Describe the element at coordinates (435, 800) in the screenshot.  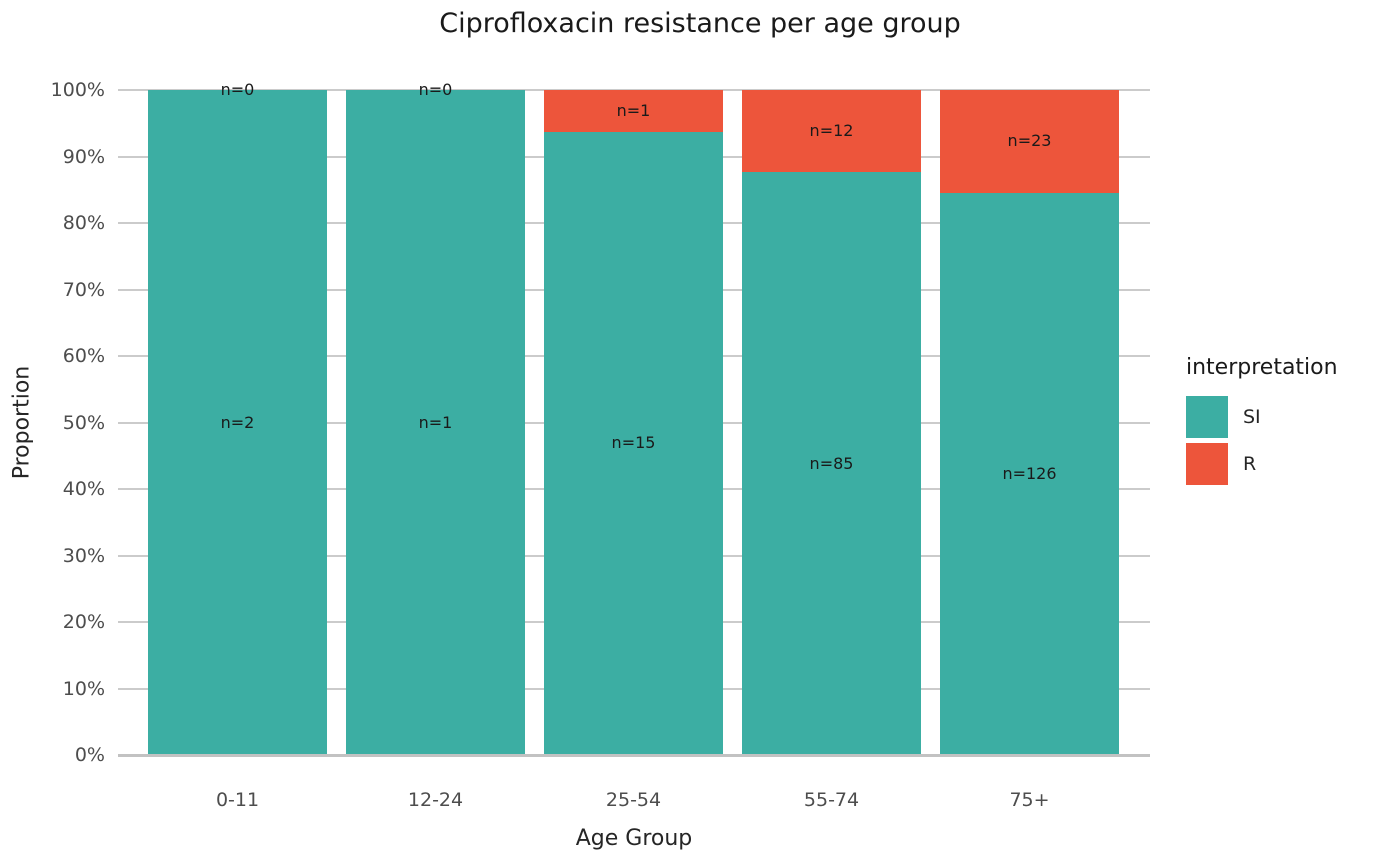
I see `x-tick-label-12-24: 12-24` at that location.